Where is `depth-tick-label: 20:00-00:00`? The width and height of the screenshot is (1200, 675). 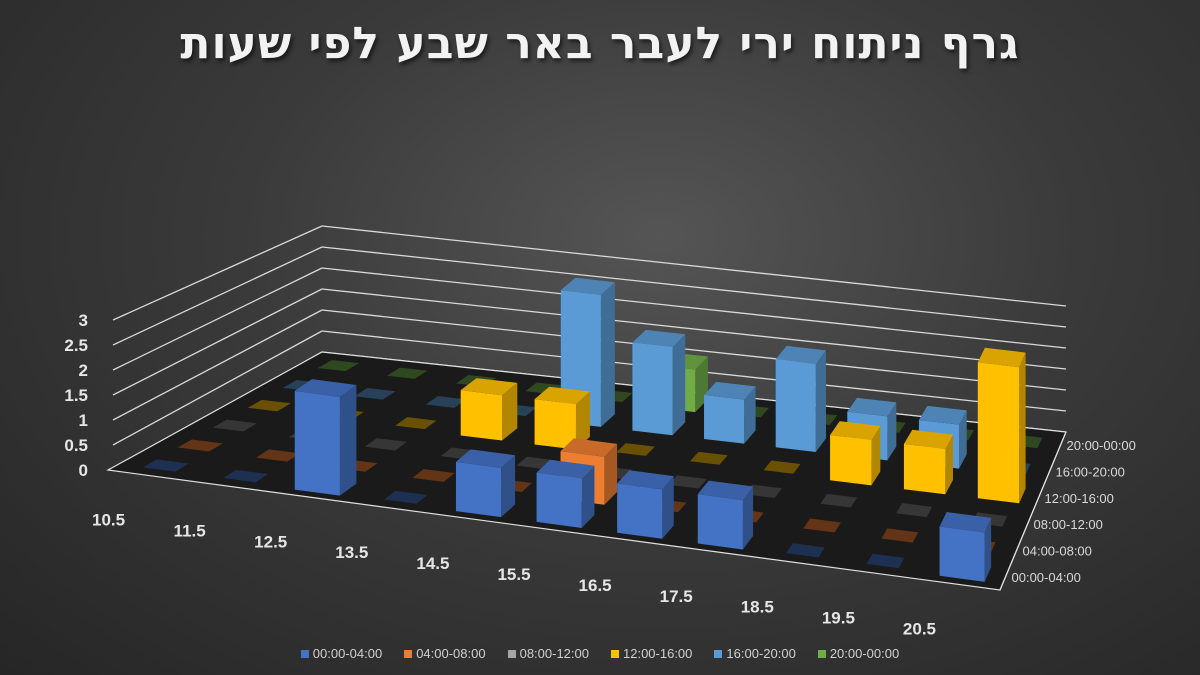
depth-tick-label: 20:00-00:00 is located at coordinates (1101, 445).